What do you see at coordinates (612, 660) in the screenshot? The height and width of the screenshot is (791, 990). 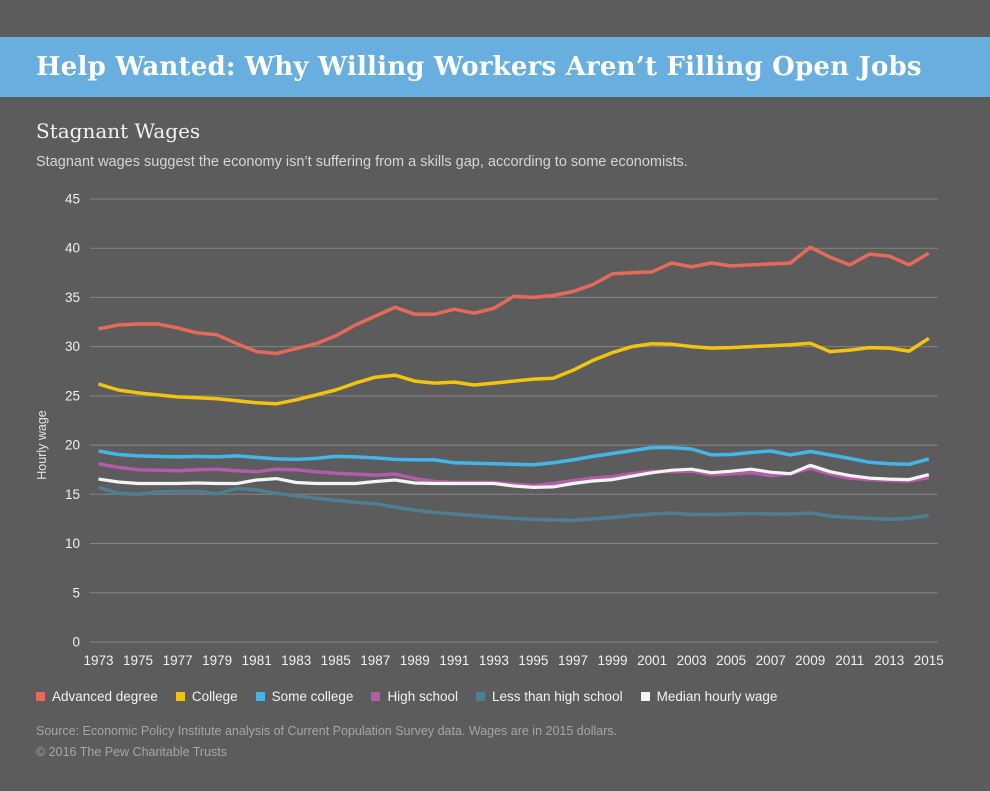 I see `x-tick-label: 1999` at bounding box center [612, 660].